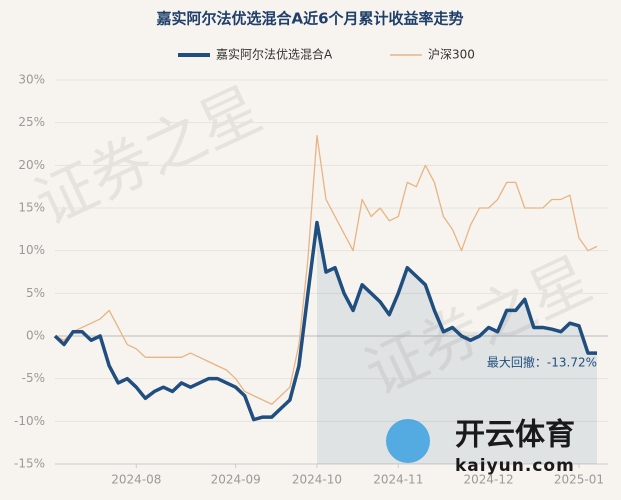 The width and height of the screenshot is (621, 500). Describe the element at coordinates (29, 464) in the screenshot. I see `y-tick-label: -15%` at that location.